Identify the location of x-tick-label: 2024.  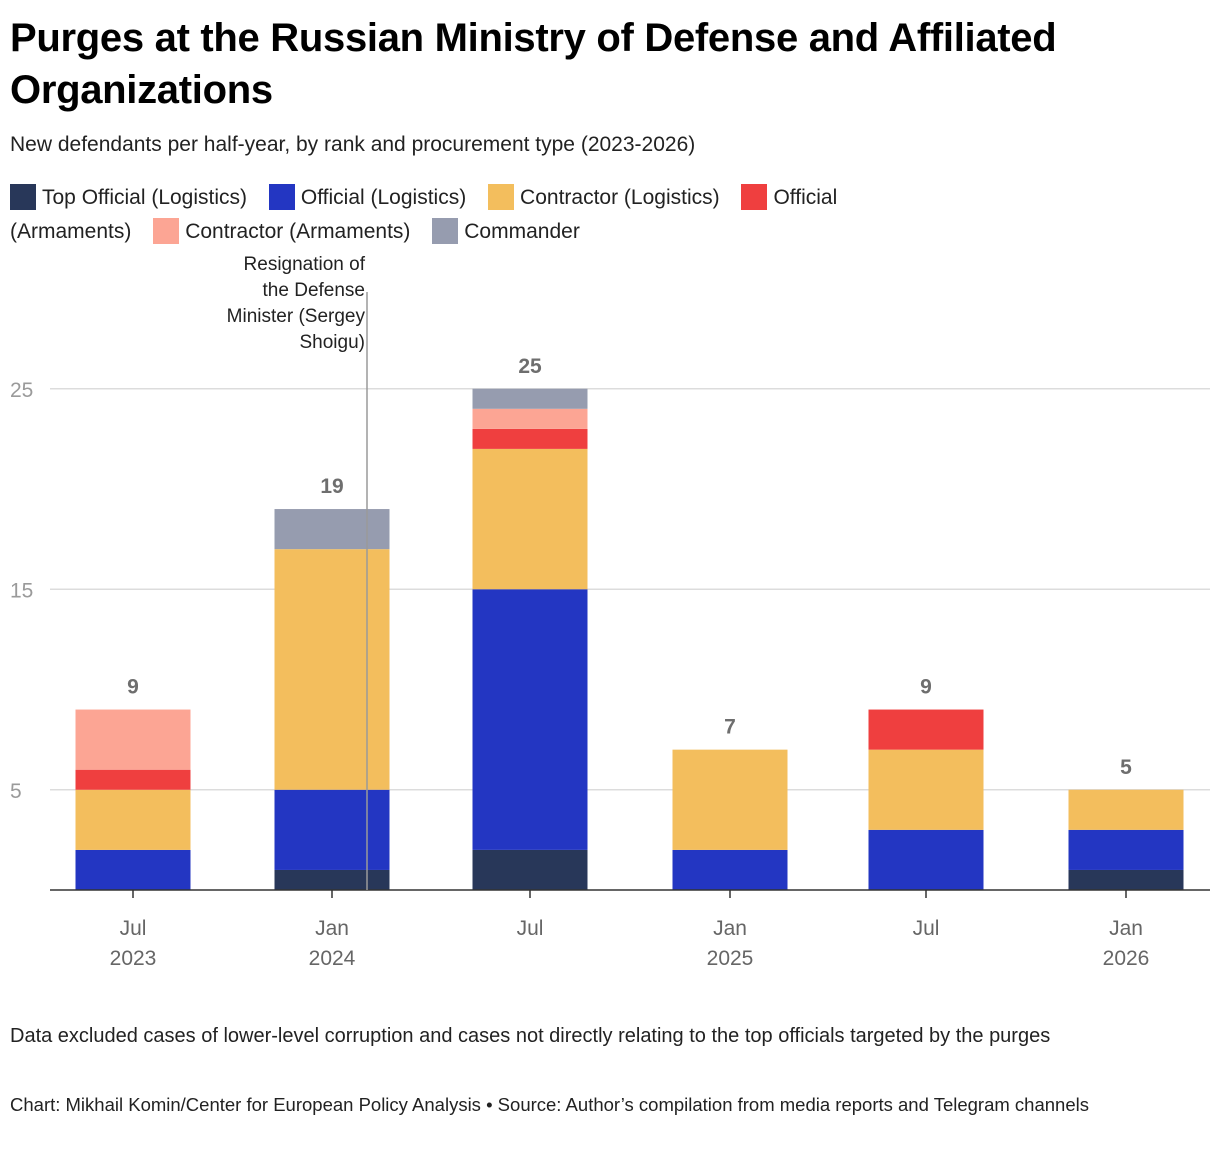
(332, 958).